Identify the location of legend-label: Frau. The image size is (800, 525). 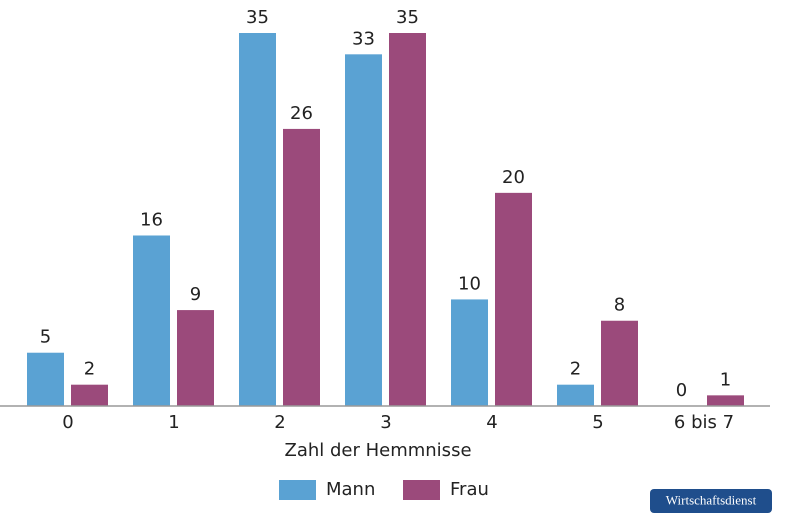
(469, 489).